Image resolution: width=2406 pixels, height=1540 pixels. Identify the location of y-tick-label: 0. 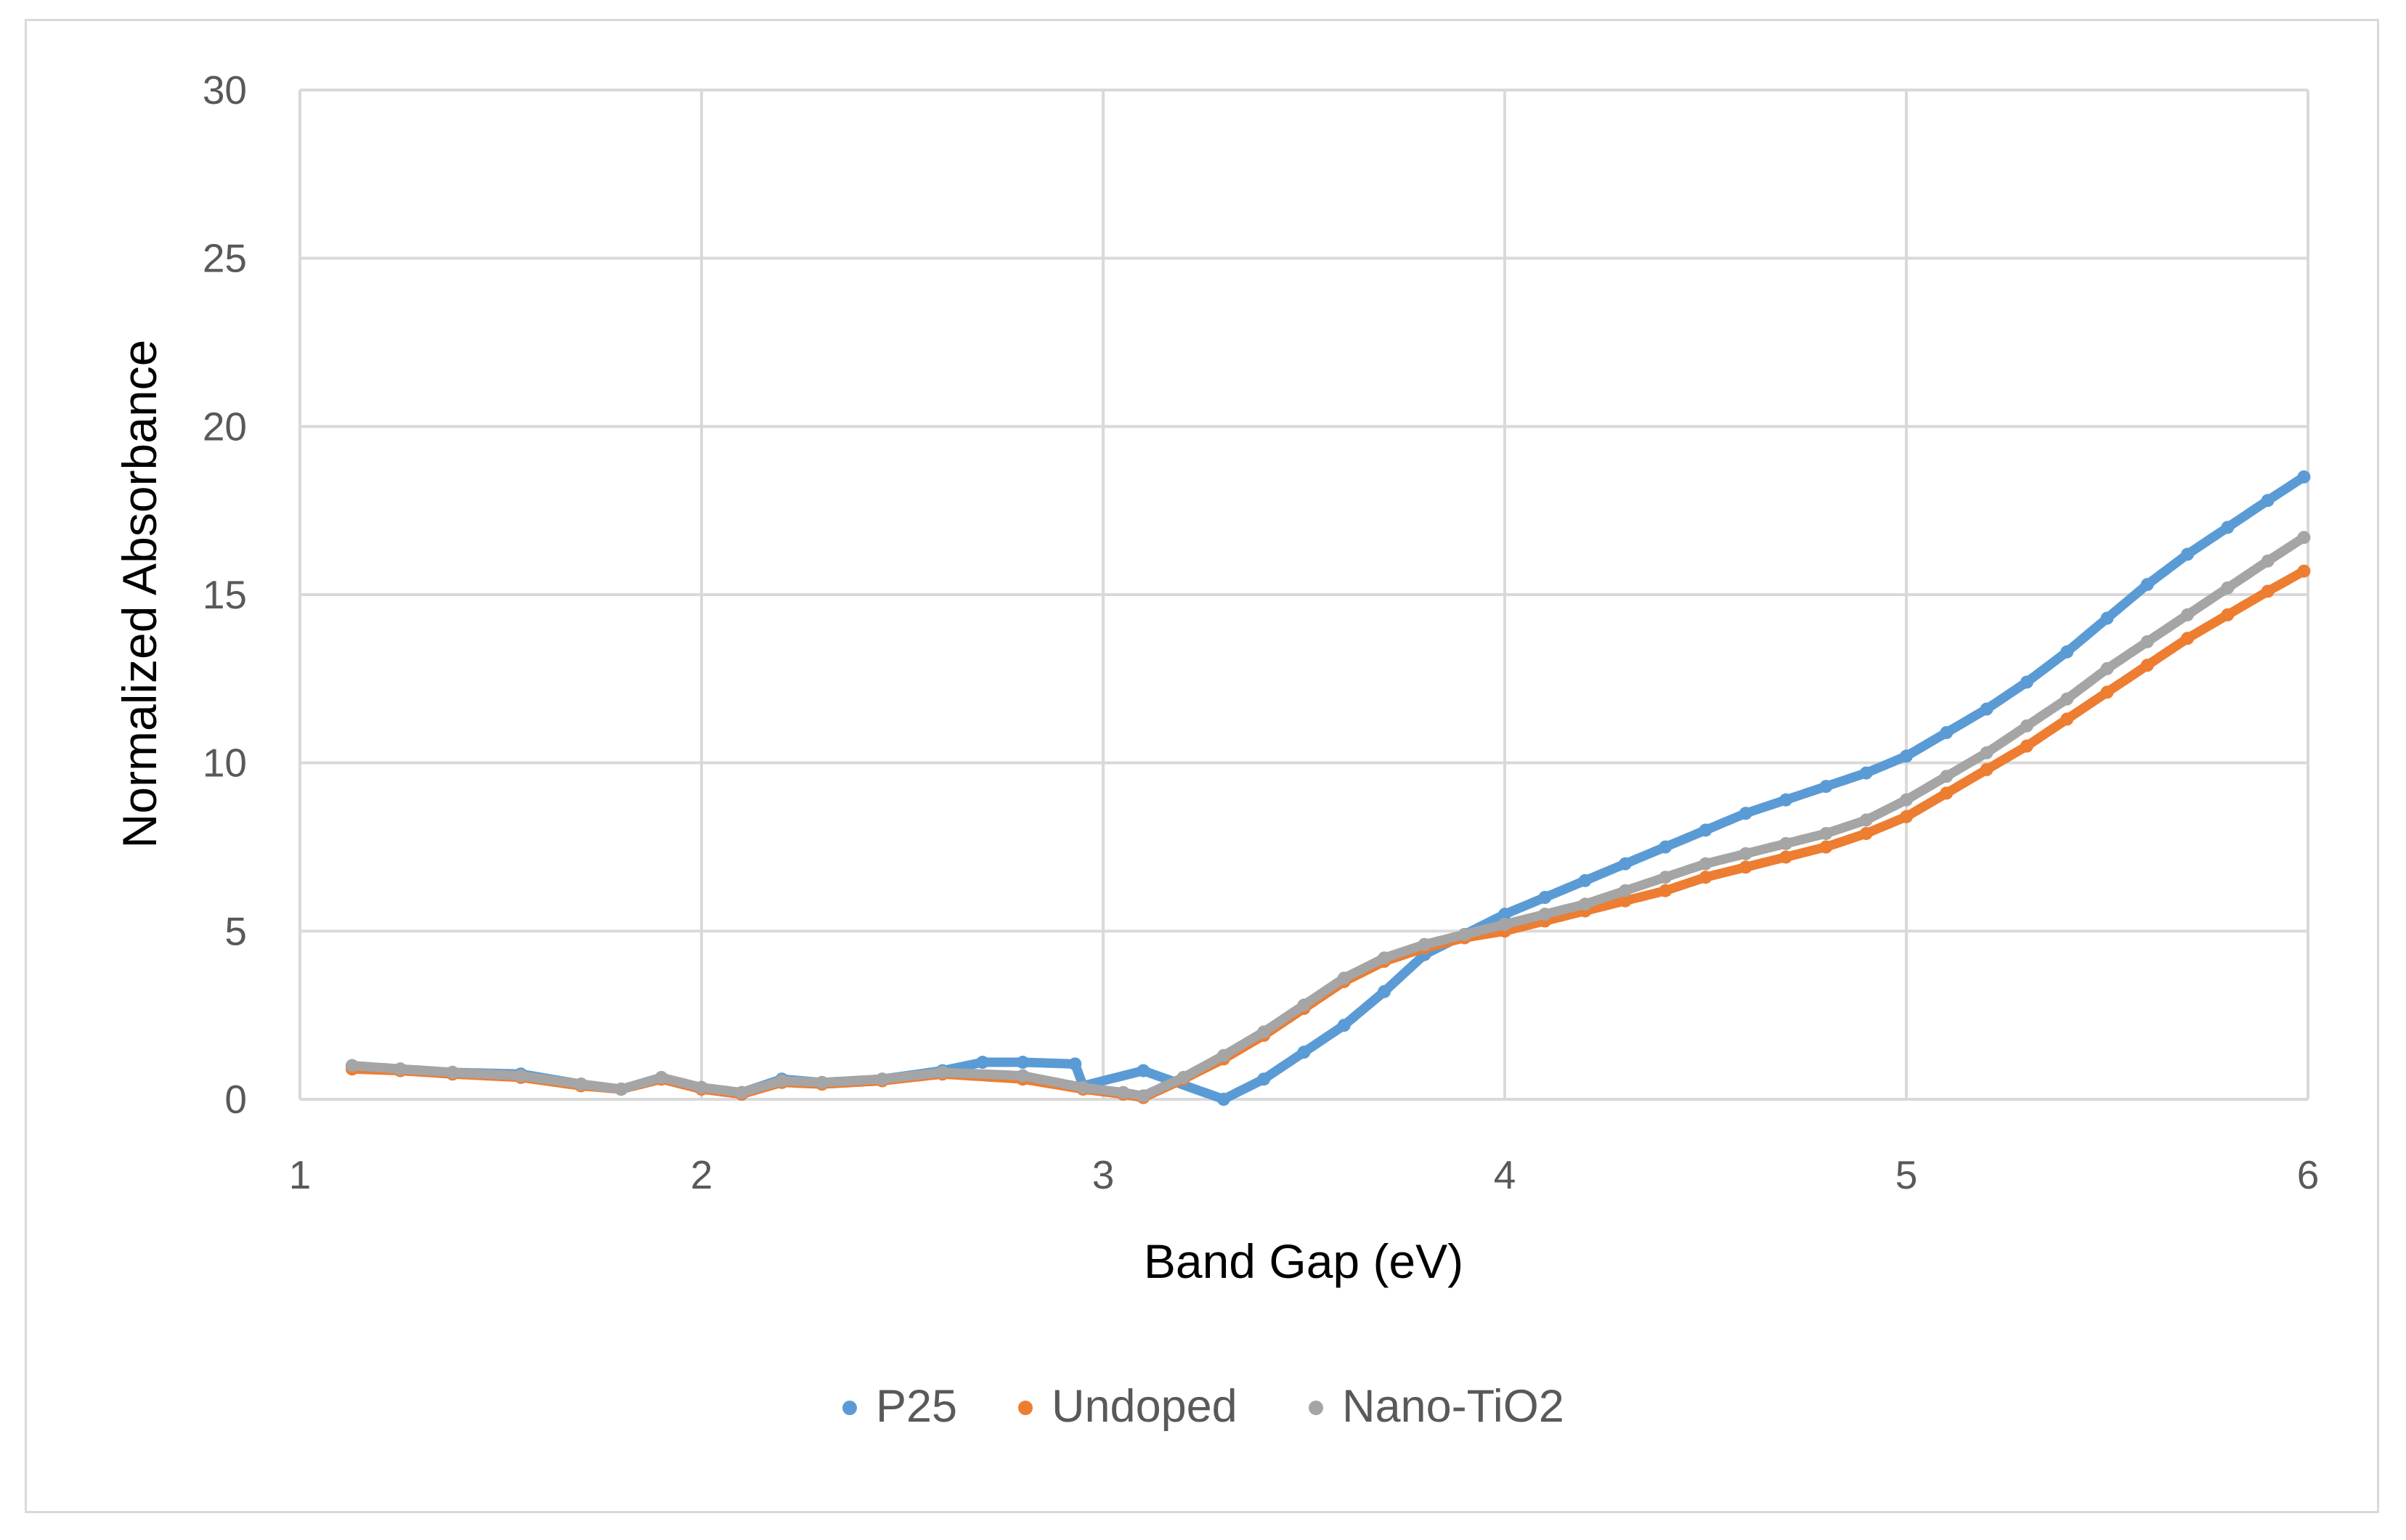
(236, 1099).